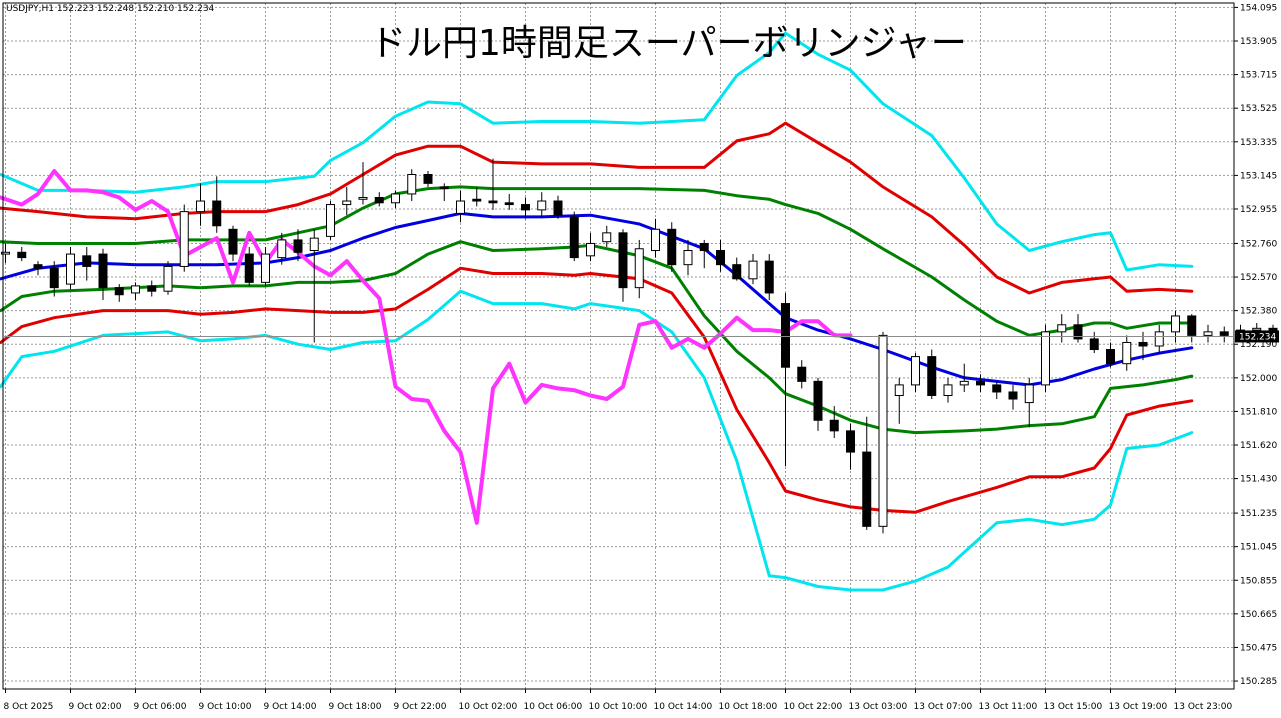 The height and width of the screenshot is (718, 1281). What do you see at coordinates (1258, 109) in the screenshot?
I see `y-tick-label: 153.525` at bounding box center [1258, 109].